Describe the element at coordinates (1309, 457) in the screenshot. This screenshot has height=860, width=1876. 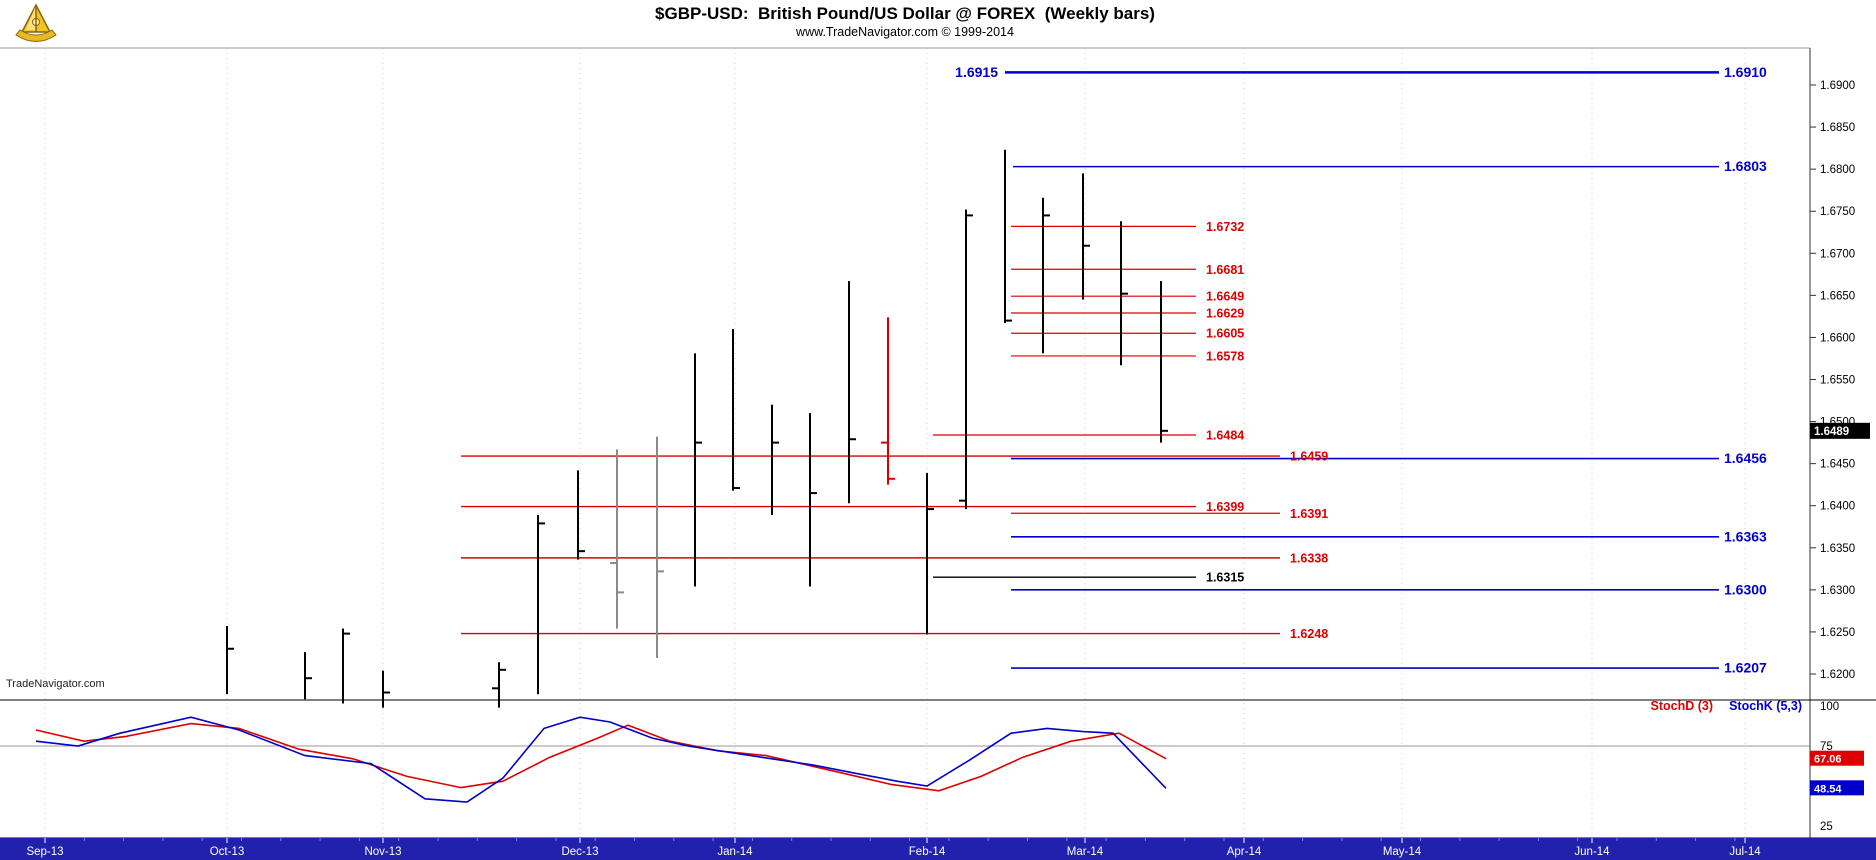
I see `level-label: 1.6459` at that location.